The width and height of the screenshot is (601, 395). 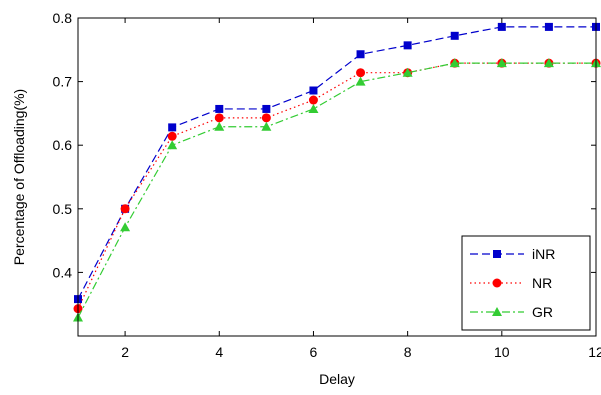 What do you see at coordinates (497, 311) in the screenshot?
I see `legend-marker-gr` at bounding box center [497, 311].